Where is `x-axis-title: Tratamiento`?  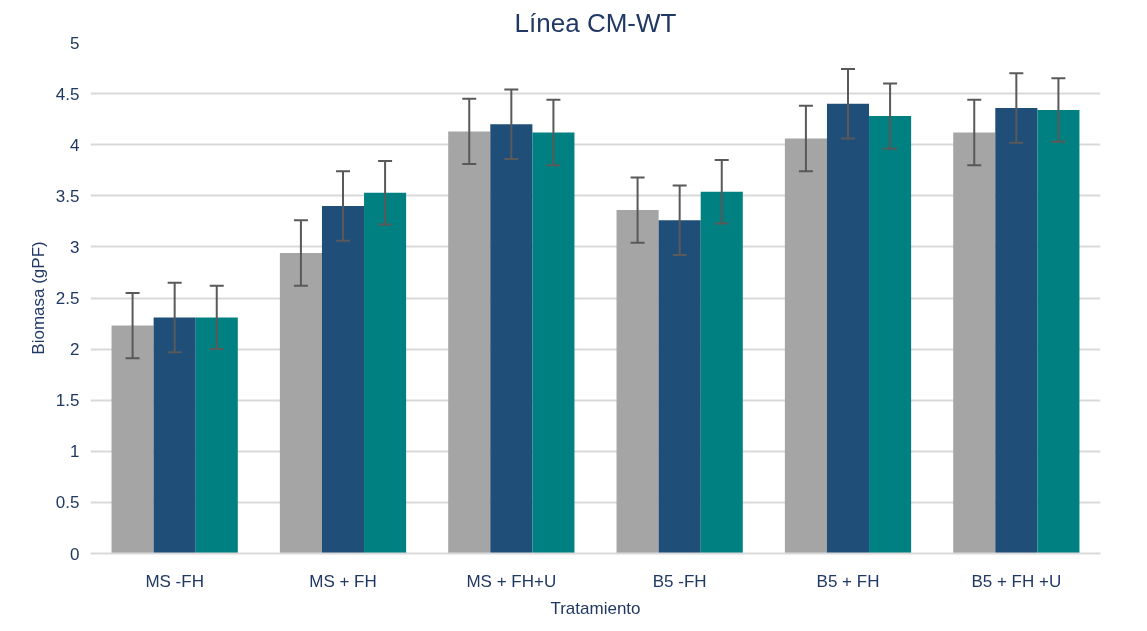
x-axis-title: Tratamiento is located at coordinates (595, 608).